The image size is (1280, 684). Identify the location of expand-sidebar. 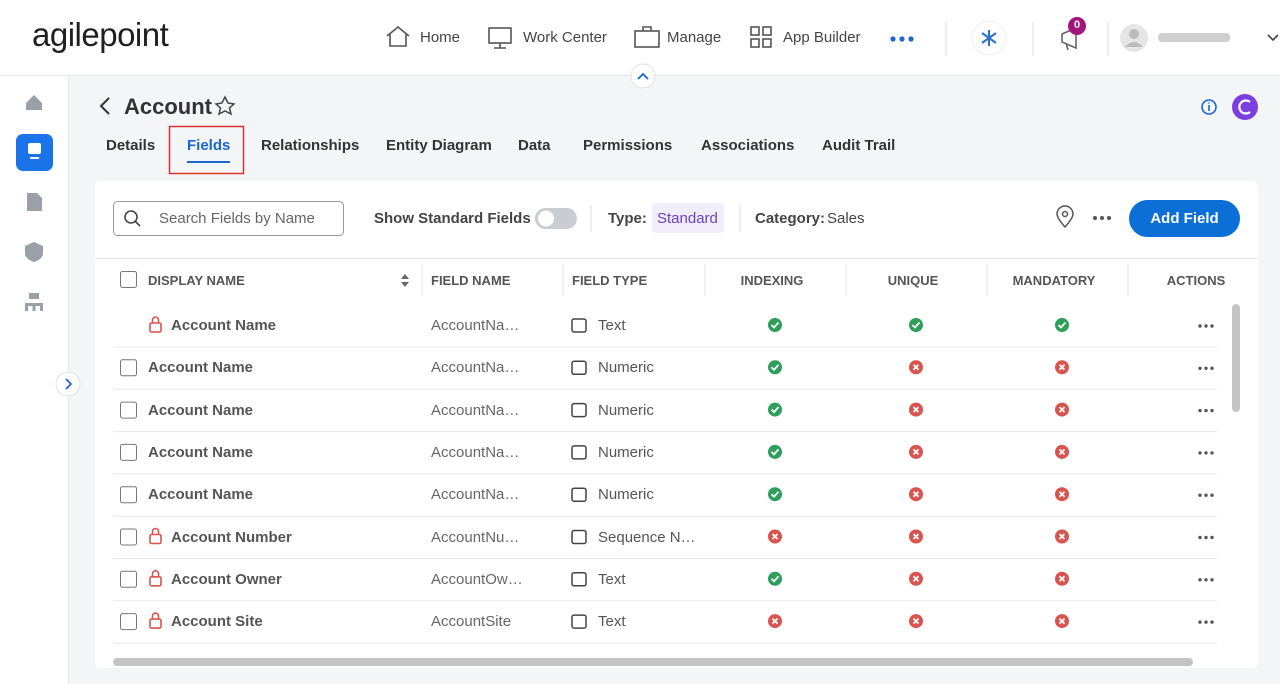
(68, 384).